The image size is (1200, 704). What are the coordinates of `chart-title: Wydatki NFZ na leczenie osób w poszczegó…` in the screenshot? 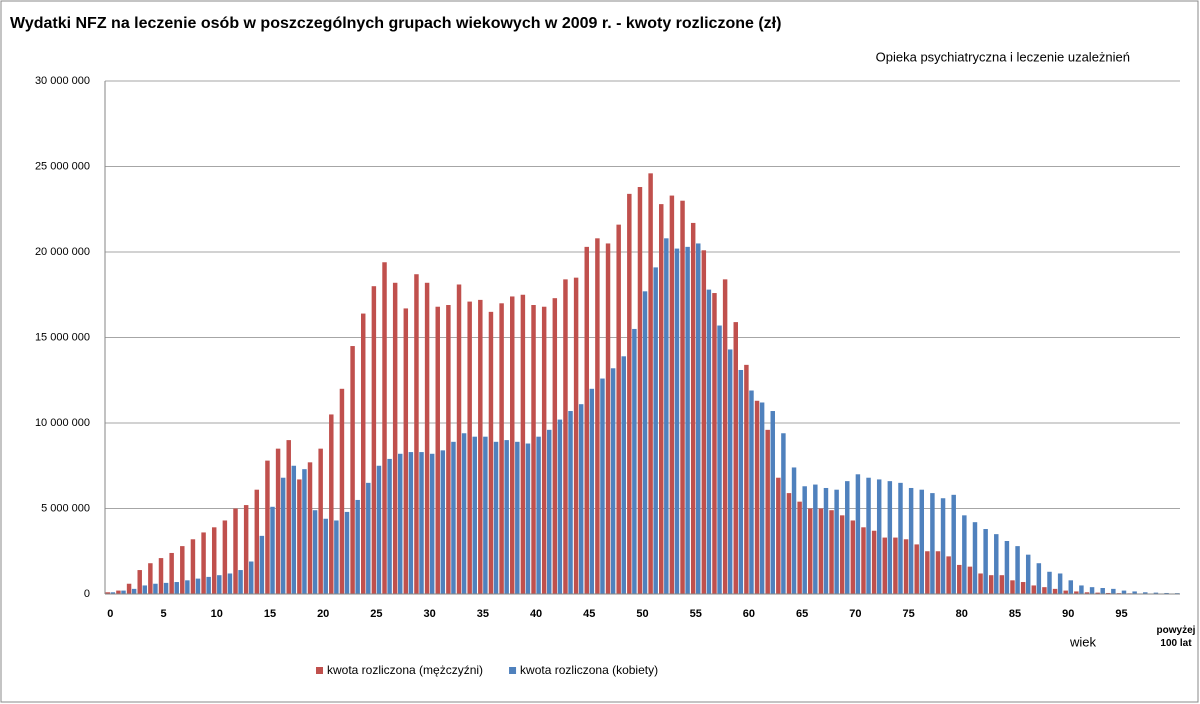 It's located at (395, 23).